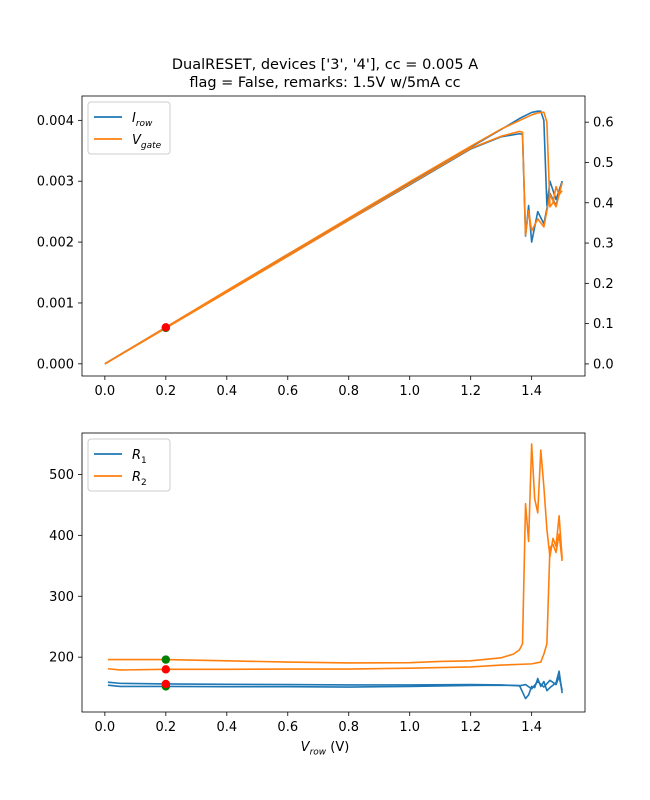 This screenshot has height=800, width=650. What do you see at coordinates (603, 163) in the screenshot?
I see `y2-tick-label: 0.5` at bounding box center [603, 163].